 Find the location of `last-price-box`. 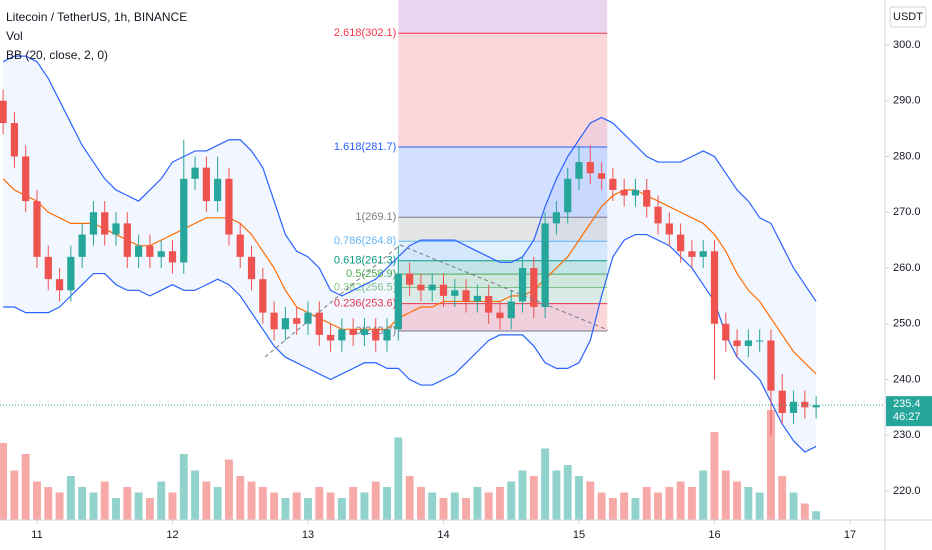

last-price-box is located at coordinates (909, 411).